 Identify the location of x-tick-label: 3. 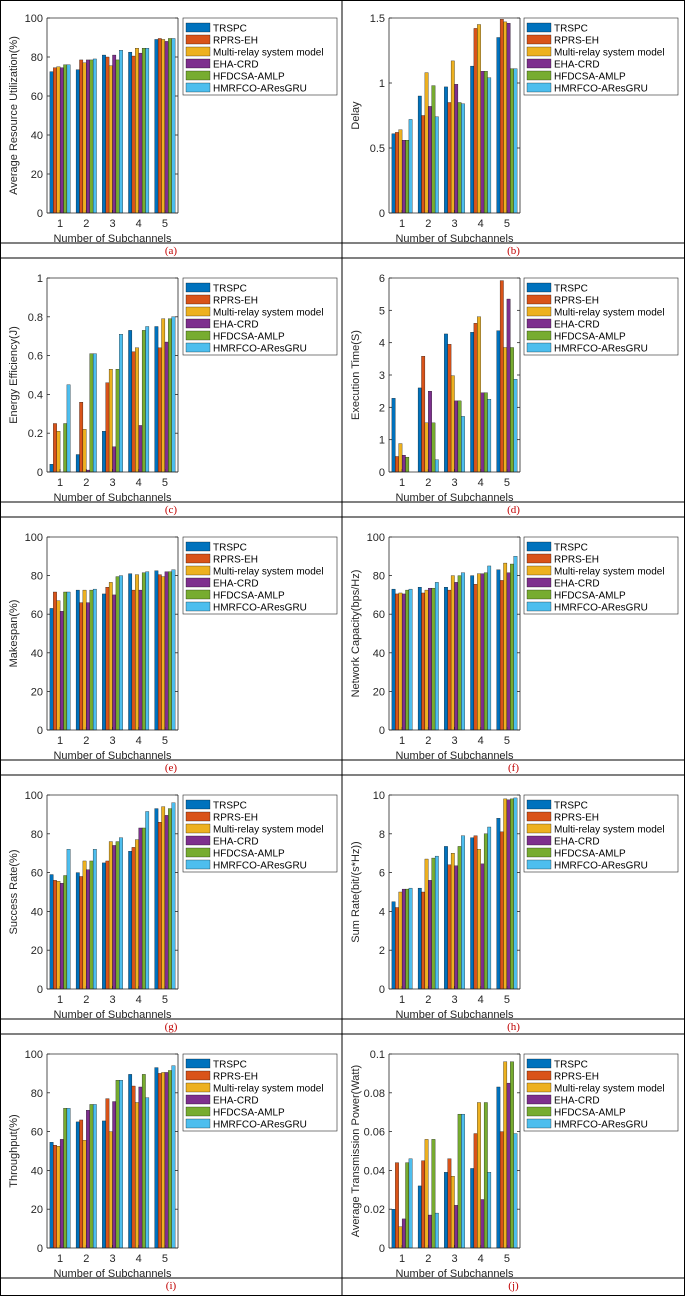
(112, 741).